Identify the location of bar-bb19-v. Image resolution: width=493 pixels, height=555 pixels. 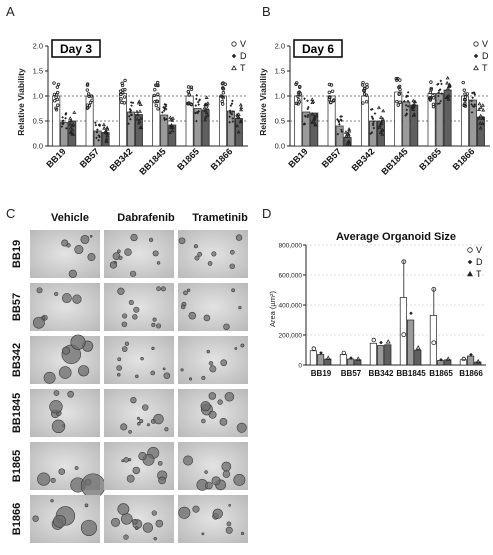
(313, 358).